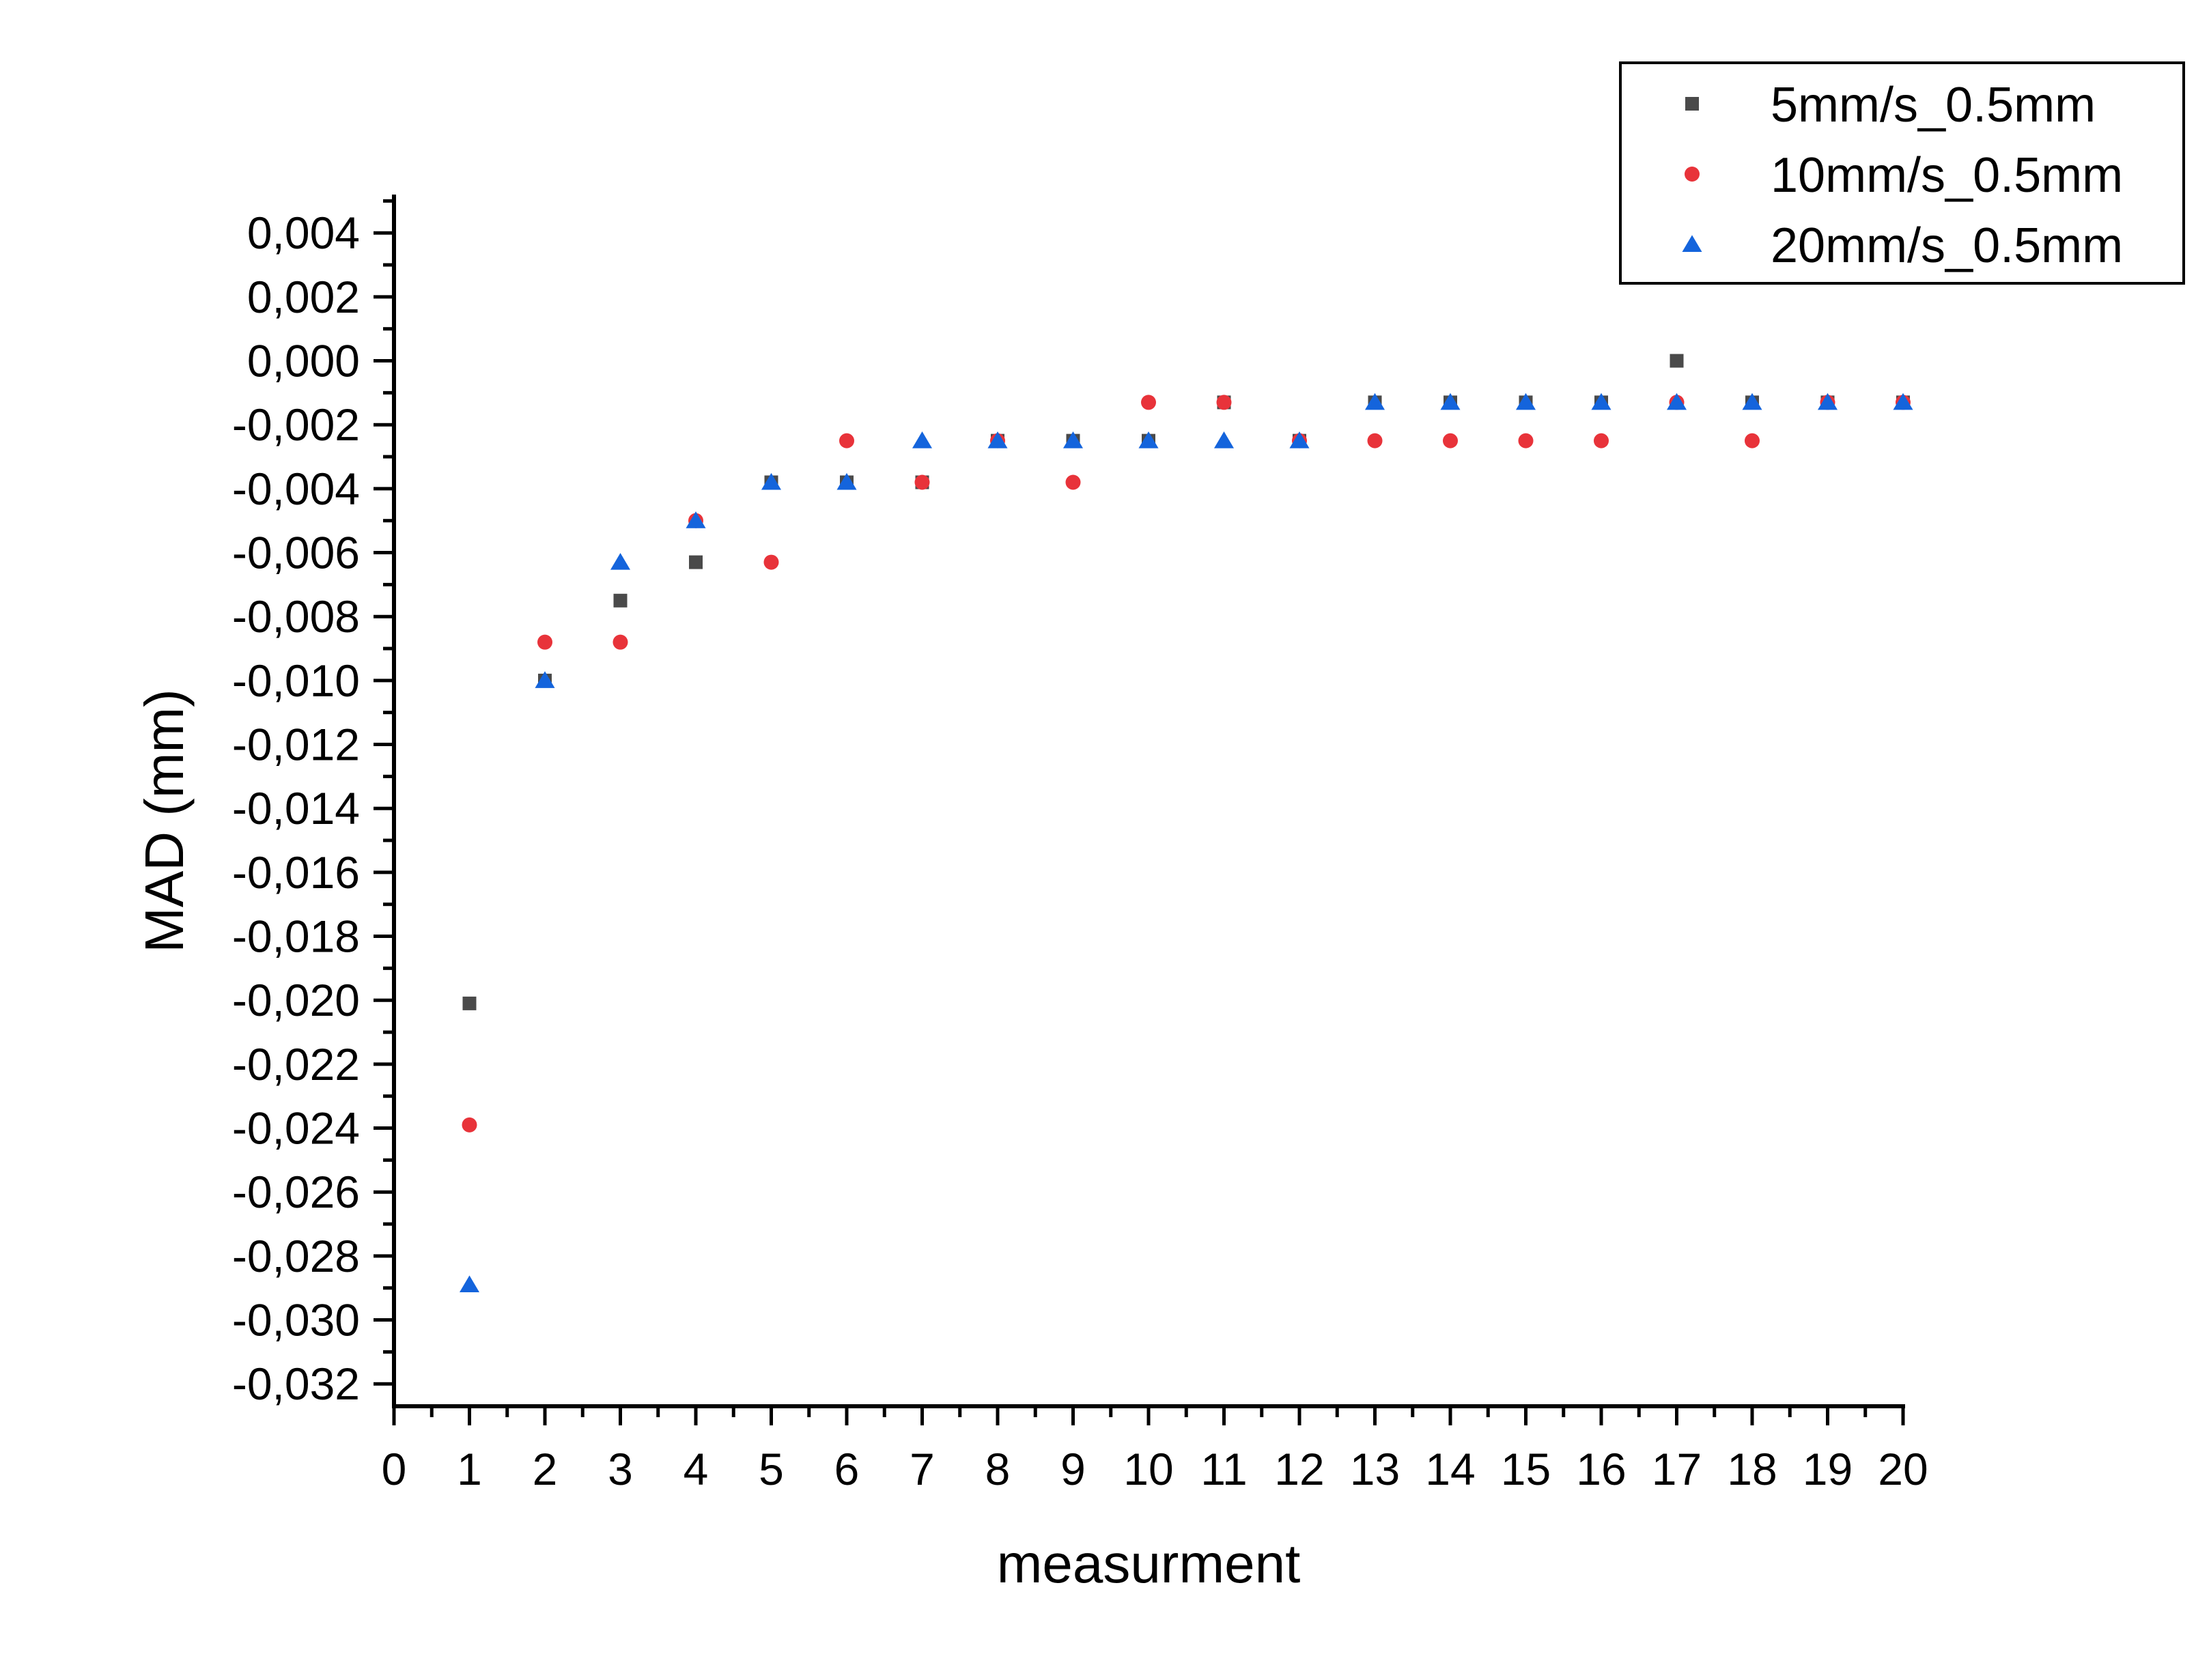  Describe the element at coordinates (545, 1469) in the screenshot. I see `x-tick-label: 2` at that location.